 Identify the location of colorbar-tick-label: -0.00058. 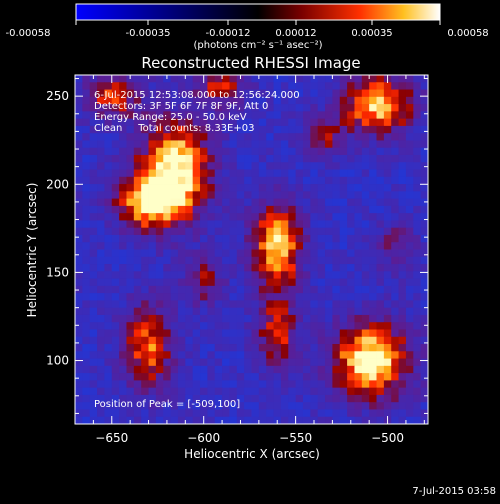
(28, 33).